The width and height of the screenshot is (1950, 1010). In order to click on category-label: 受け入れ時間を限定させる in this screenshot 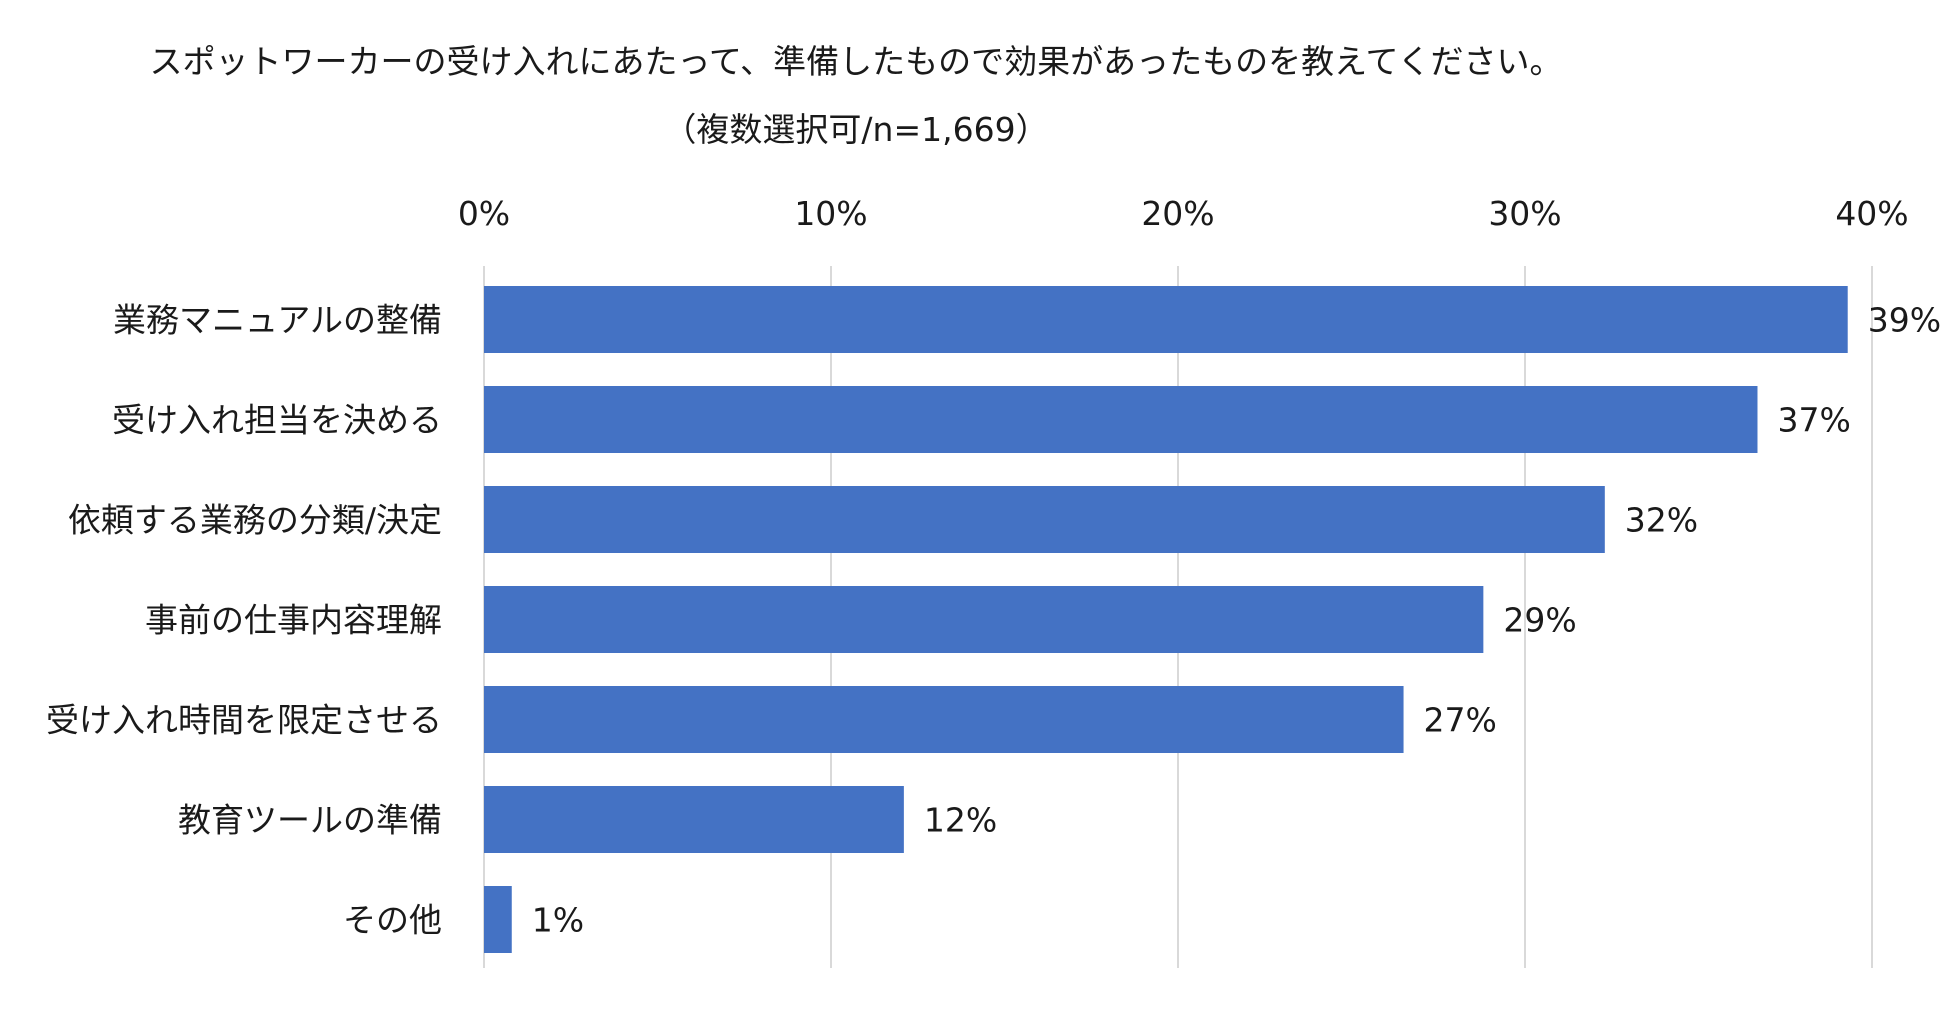, I will do `click(244, 720)`.